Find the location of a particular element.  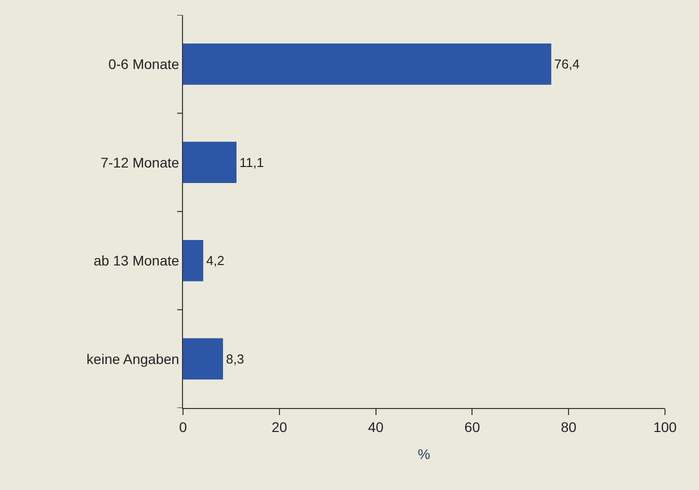

x-tick-label: 0 is located at coordinates (183, 426).